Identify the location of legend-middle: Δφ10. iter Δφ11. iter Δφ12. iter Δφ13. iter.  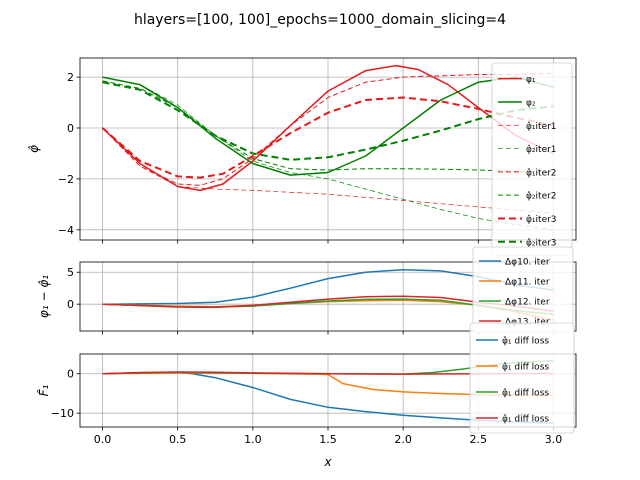
(523, 290).